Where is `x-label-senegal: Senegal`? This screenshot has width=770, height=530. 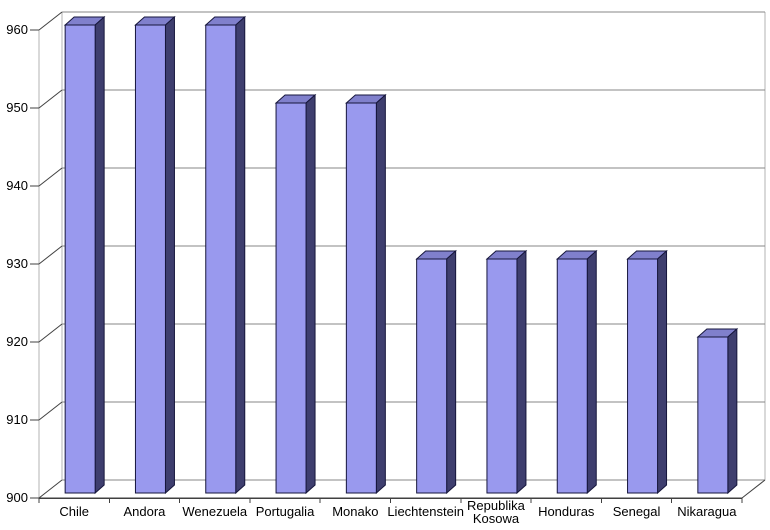
x-label-senegal: Senegal is located at coordinates (637, 511).